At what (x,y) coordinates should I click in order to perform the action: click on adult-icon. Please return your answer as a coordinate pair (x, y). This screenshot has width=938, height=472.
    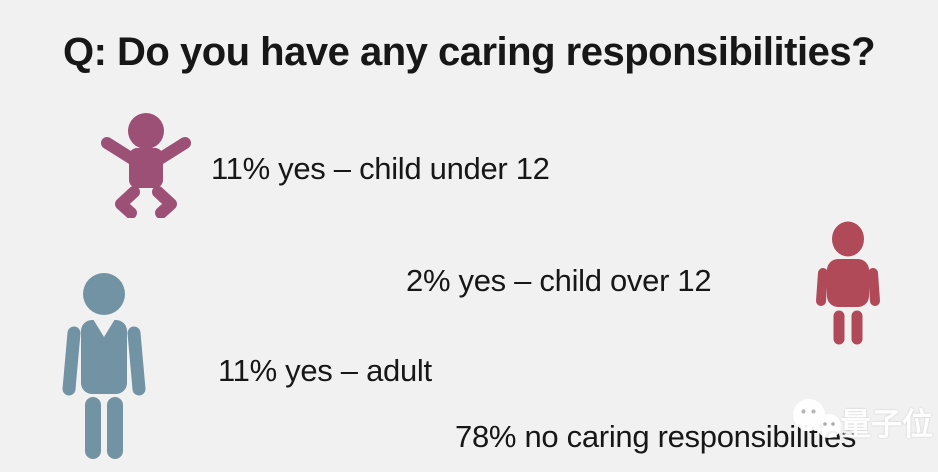
    Looking at the image, I should click on (104, 366).